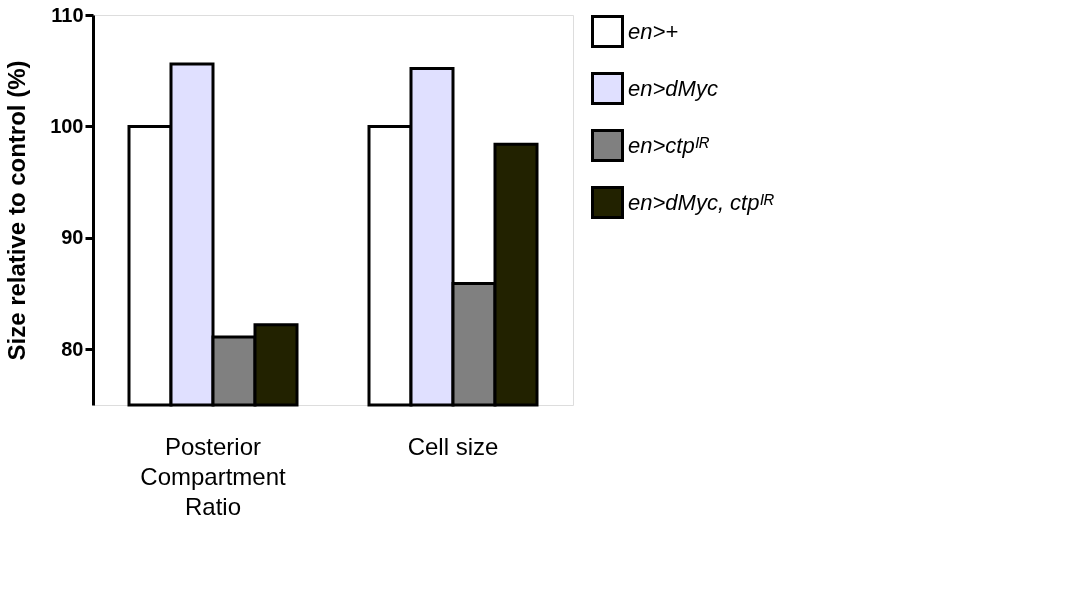  Describe the element at coordinates (213, 476) in the screenshot. I see `x-tick-label: Posterior Compartment Ratio` at that location.